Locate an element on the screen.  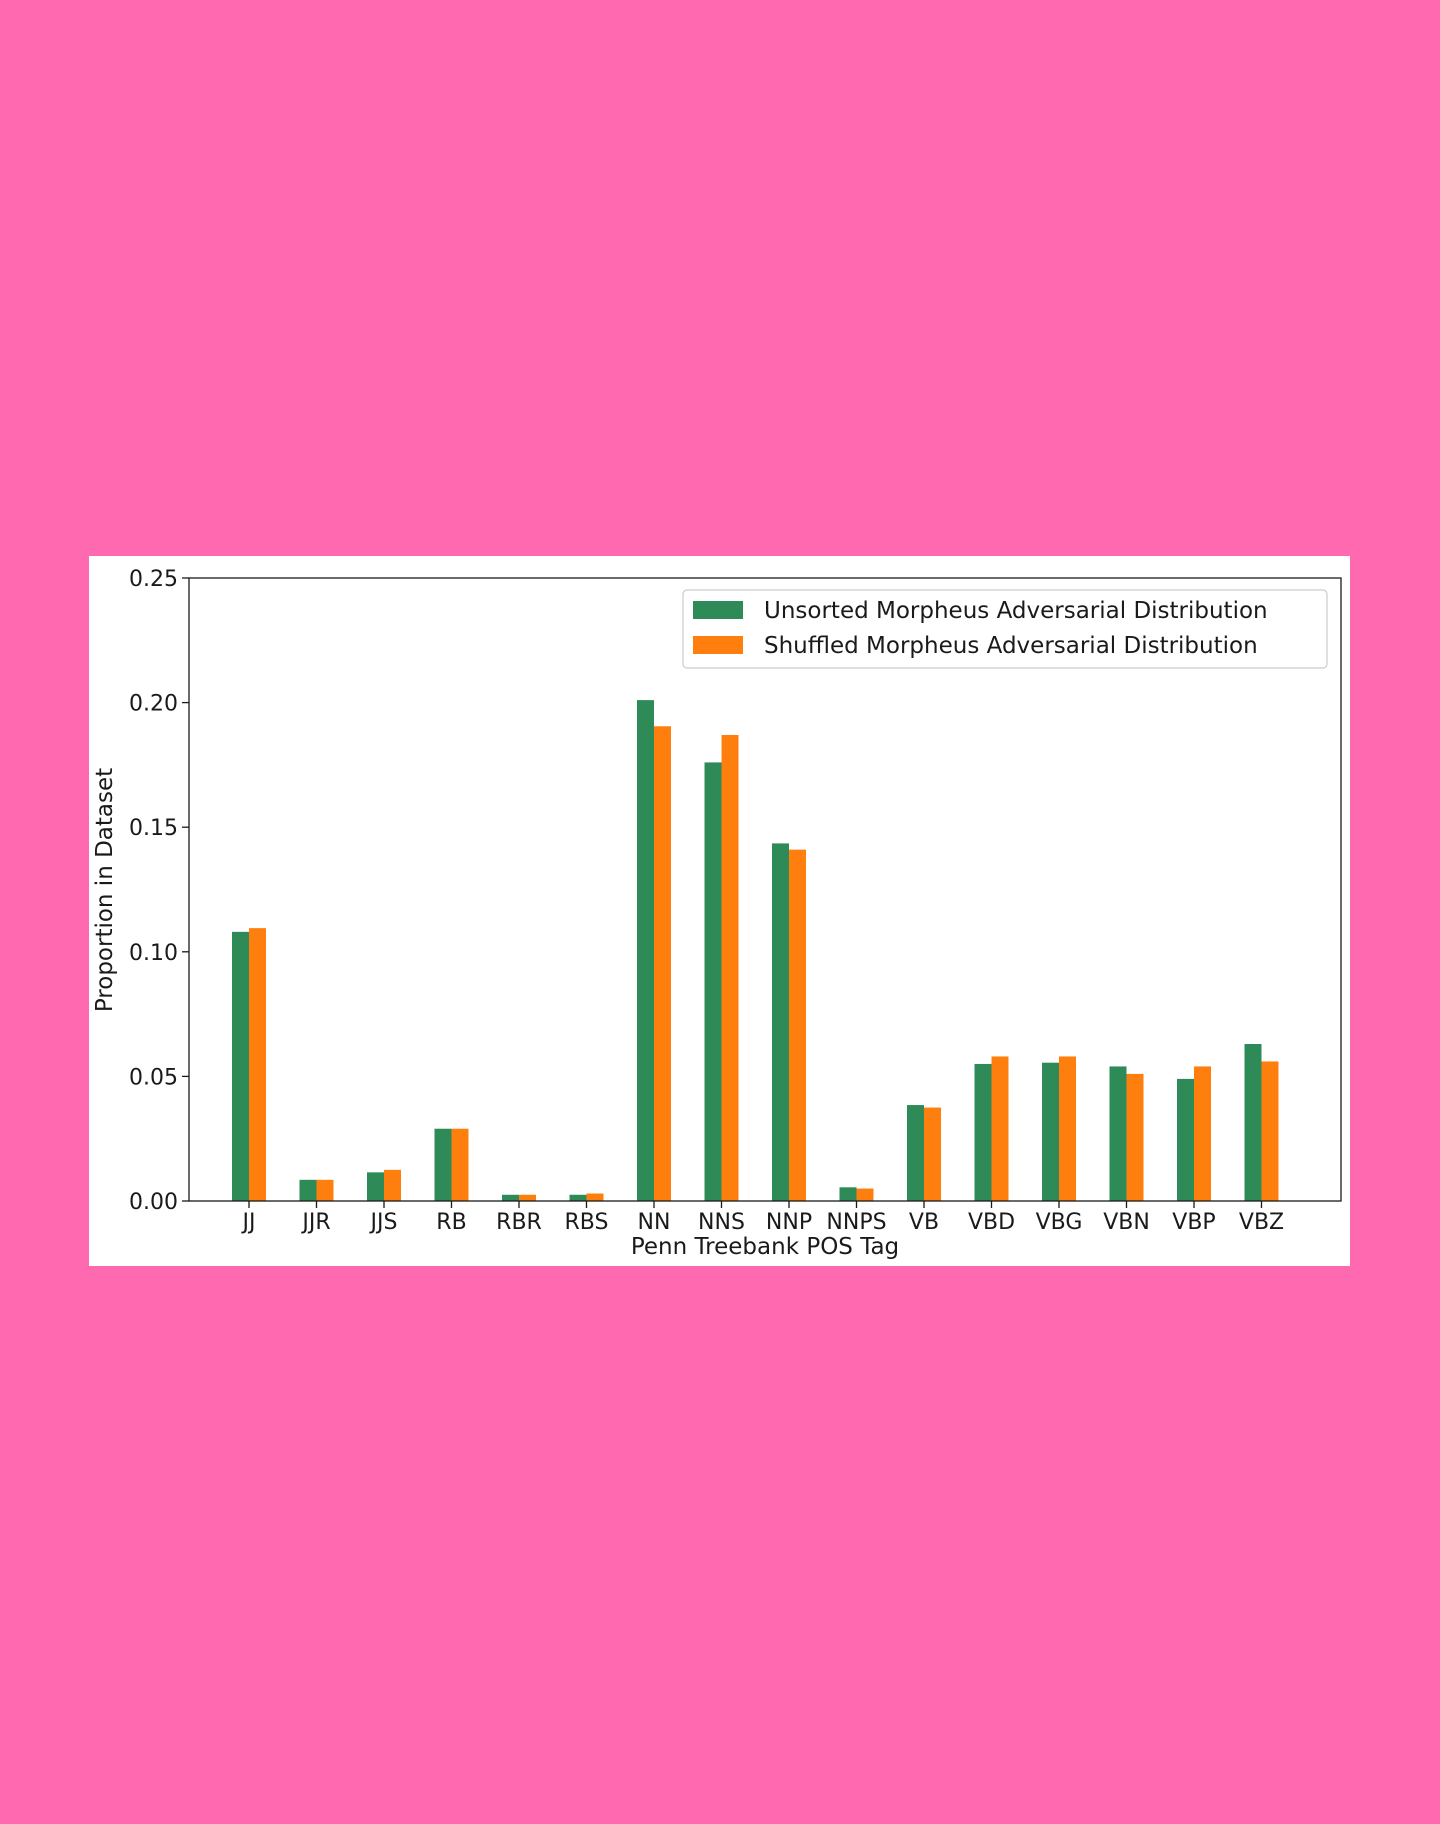
y-axis-ticks: 0.00 0.05 0.10 0.15 0.20 0.25 is located at coordinates (159, 891).